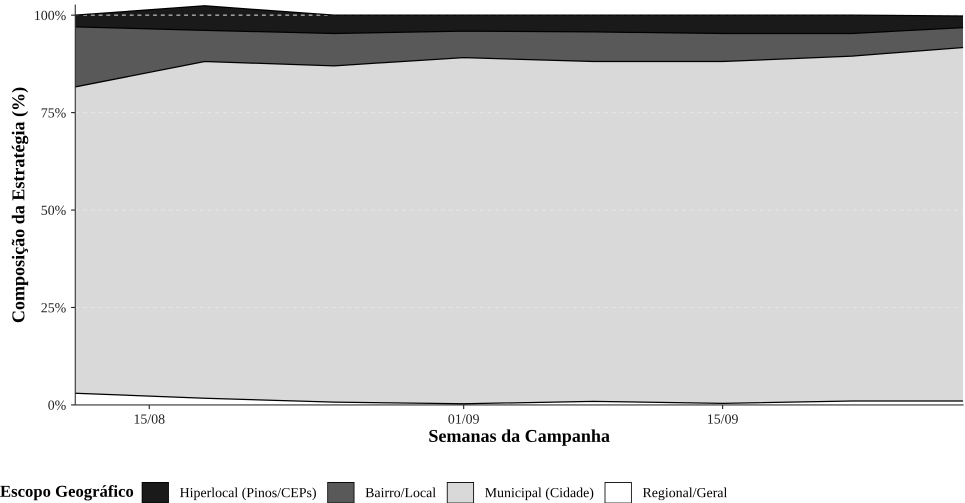 This screenshot has height=503, width=965. I want to click on legend-label: Bairro/Local, so click(401, 493).